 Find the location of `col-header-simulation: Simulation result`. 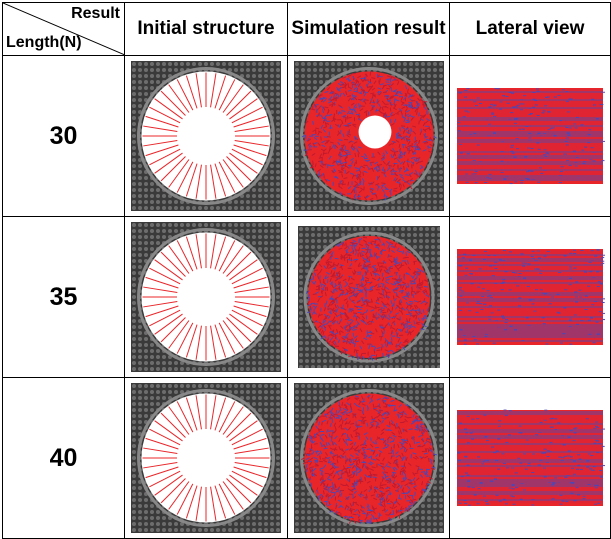

col-header-simulation: Simulation result is located at coordinates (368, 29).